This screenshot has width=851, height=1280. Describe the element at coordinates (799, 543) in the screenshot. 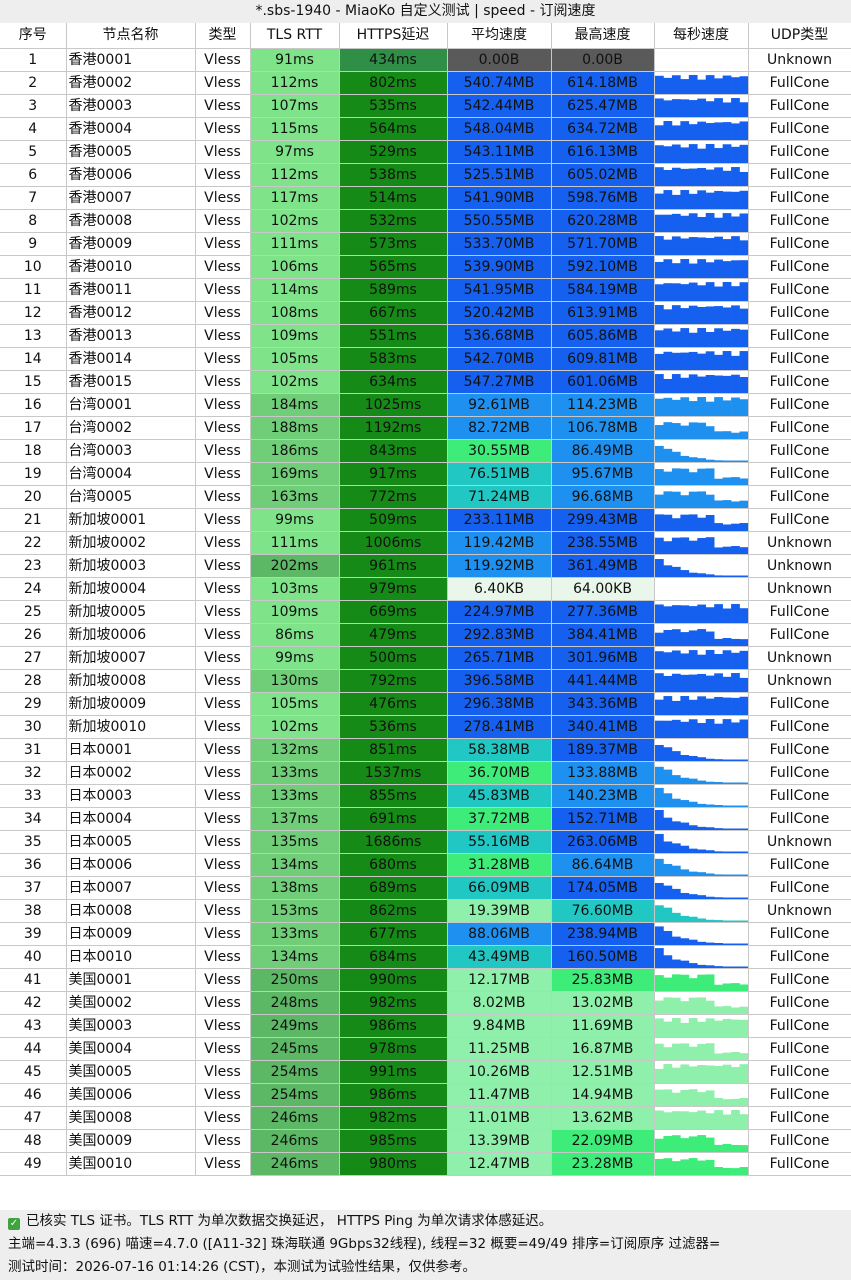

I see `cell-udp-type: Unknown` at that location.